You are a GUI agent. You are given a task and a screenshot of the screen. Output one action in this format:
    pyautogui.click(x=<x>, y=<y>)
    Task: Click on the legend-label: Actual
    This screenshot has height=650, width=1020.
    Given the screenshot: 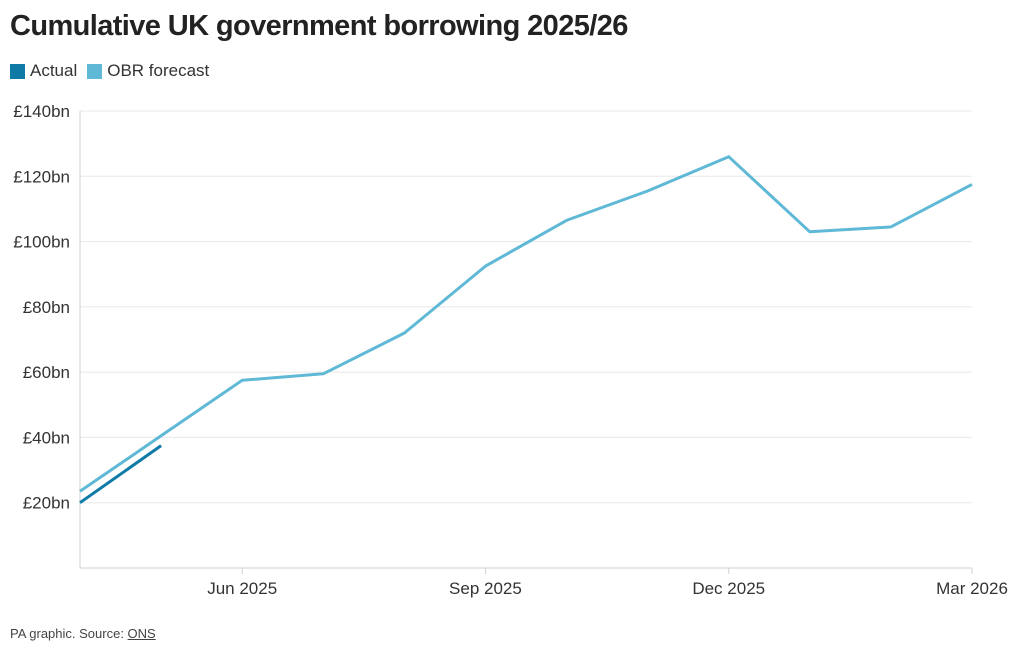 What is the action you would take?
    pyautogui.click(x=54, y=70)
    